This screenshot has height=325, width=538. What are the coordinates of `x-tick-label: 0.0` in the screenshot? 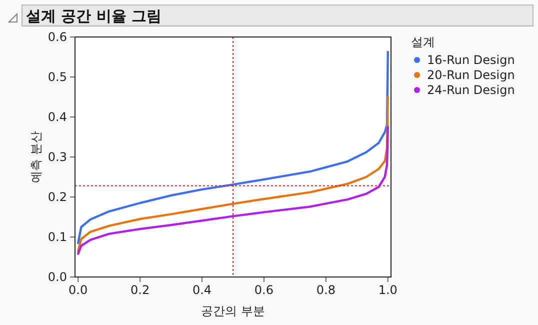 It's located at (78, 290).